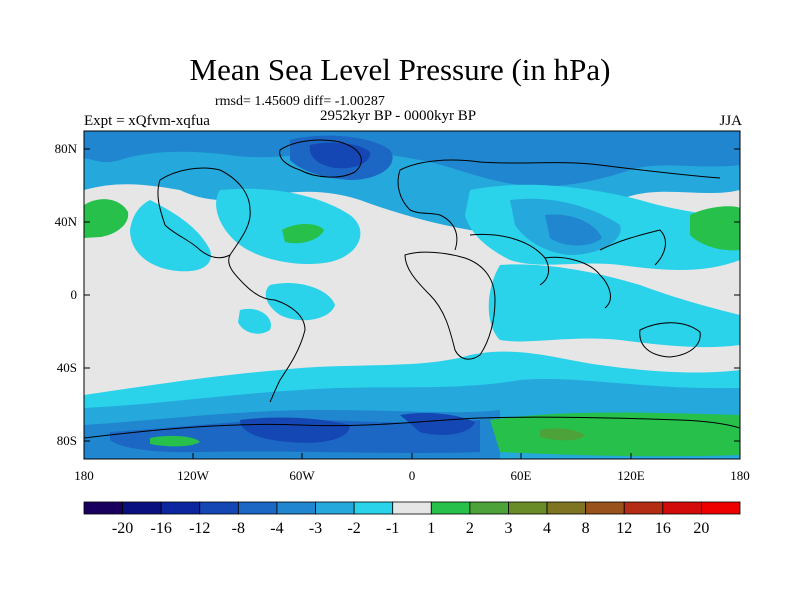 The width and height of the screenshot is (800, 600). I want to click on field-green-wpacific, so click(715, 228).